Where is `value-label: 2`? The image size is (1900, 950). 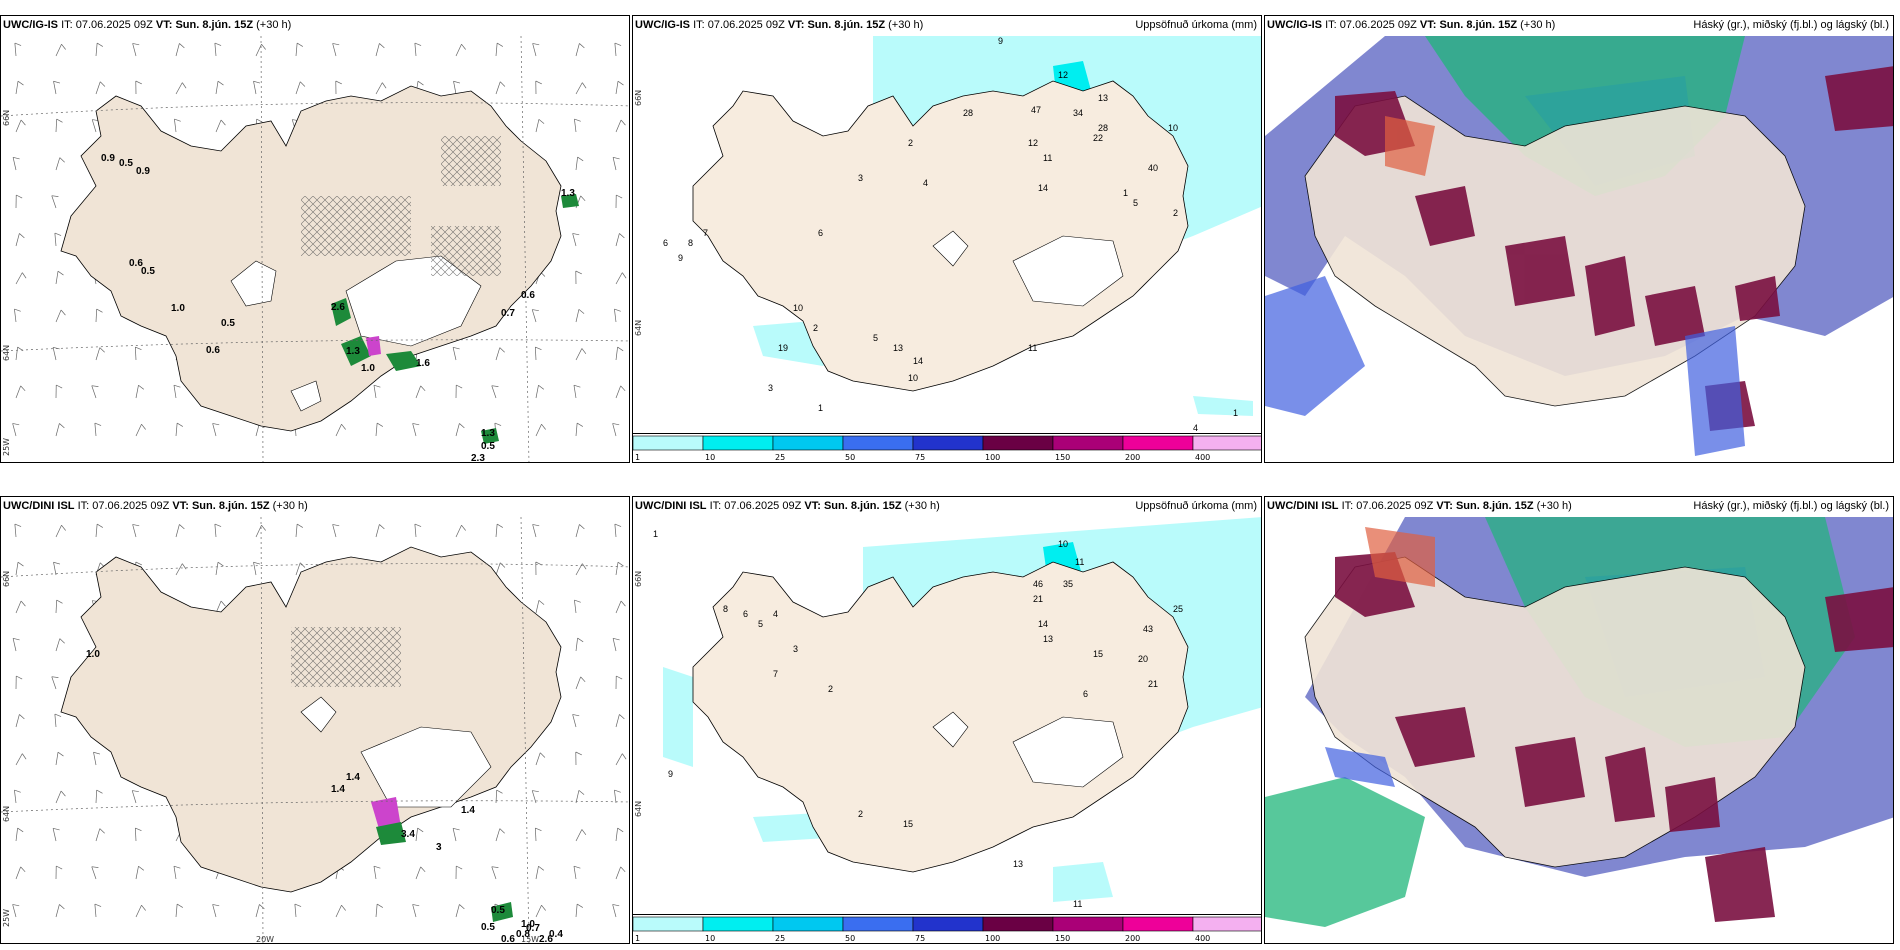 value-label: 2 is located at coordinates (830, 689).